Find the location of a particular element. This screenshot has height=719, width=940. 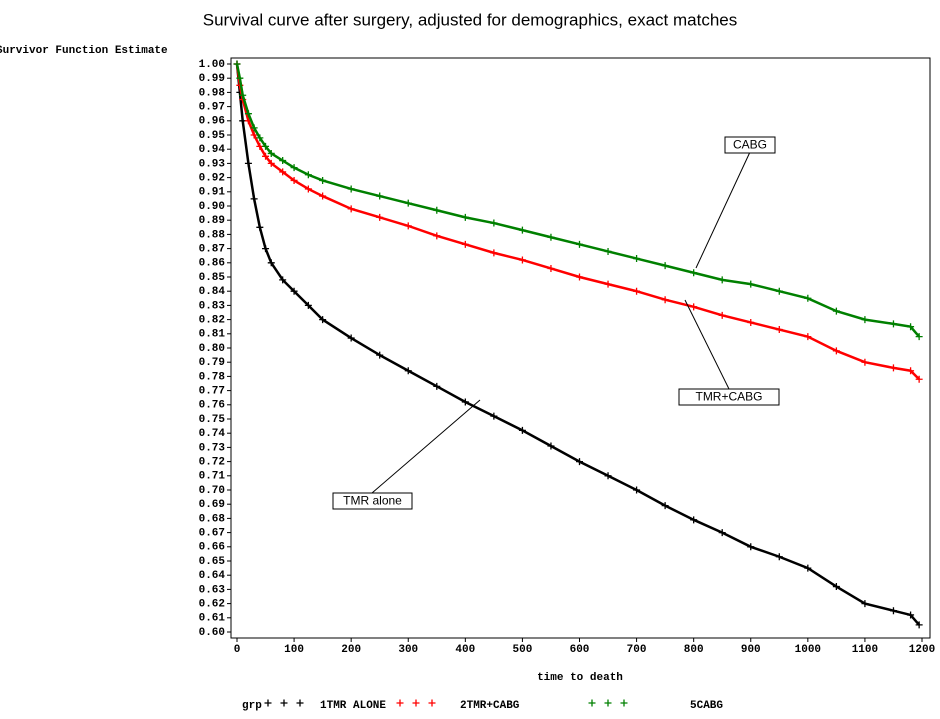

x-tick-label: 800 is located at coordinates (694, 650).